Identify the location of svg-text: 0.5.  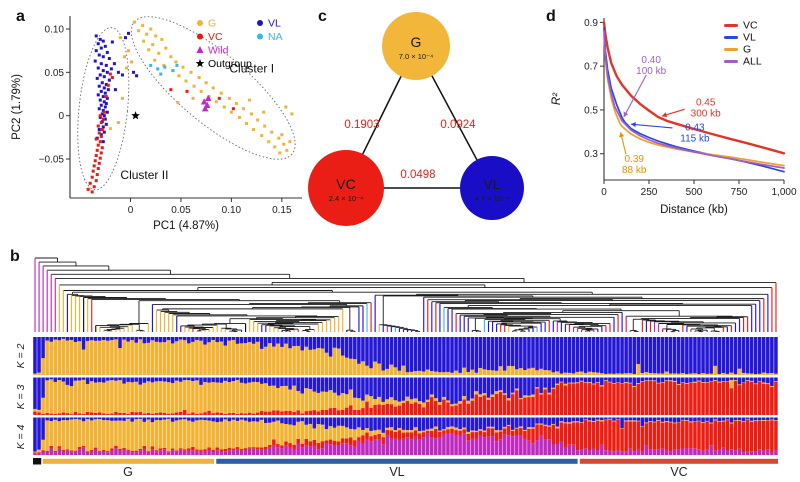
(591, 110).